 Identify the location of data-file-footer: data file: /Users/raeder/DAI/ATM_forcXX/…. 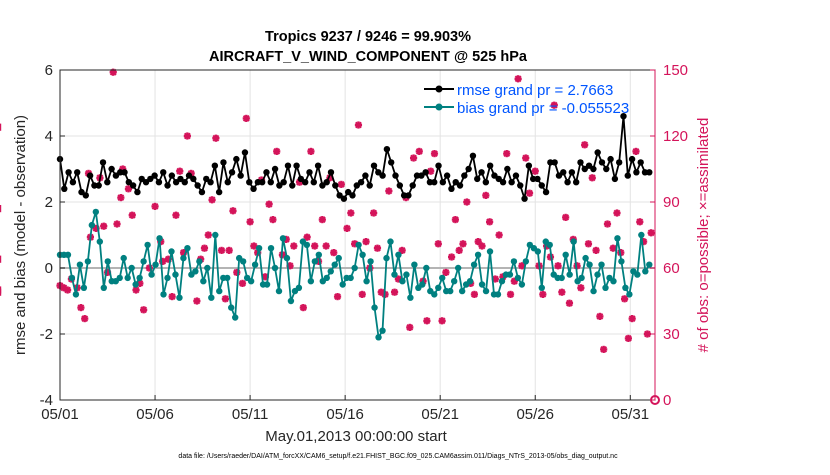
(398, 456).